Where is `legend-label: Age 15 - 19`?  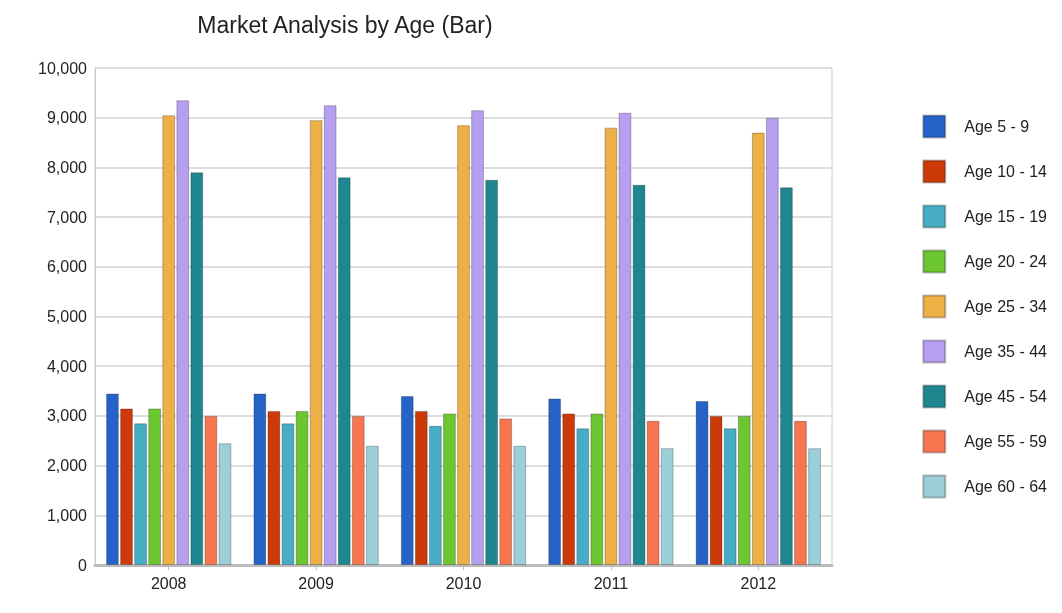
legend-label: Age 15 - 19 is located at coordinates (1006, 216).